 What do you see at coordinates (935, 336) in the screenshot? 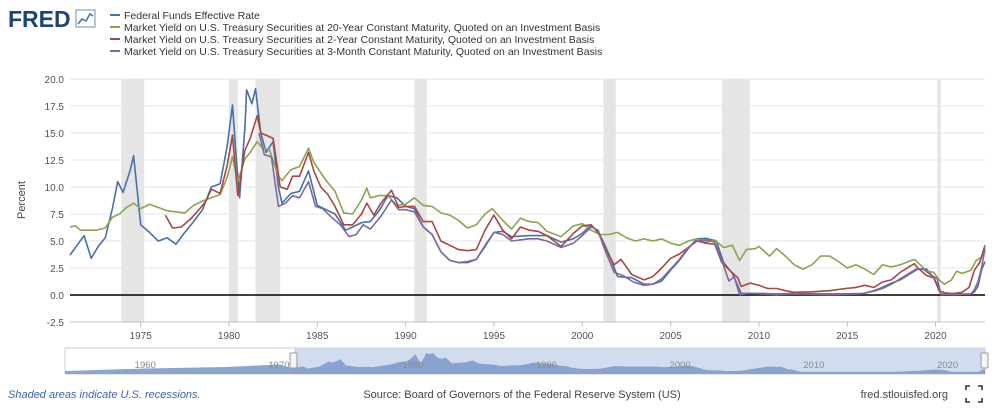
I see `x-tick-label: 2020` at bounding box center [935, 336].